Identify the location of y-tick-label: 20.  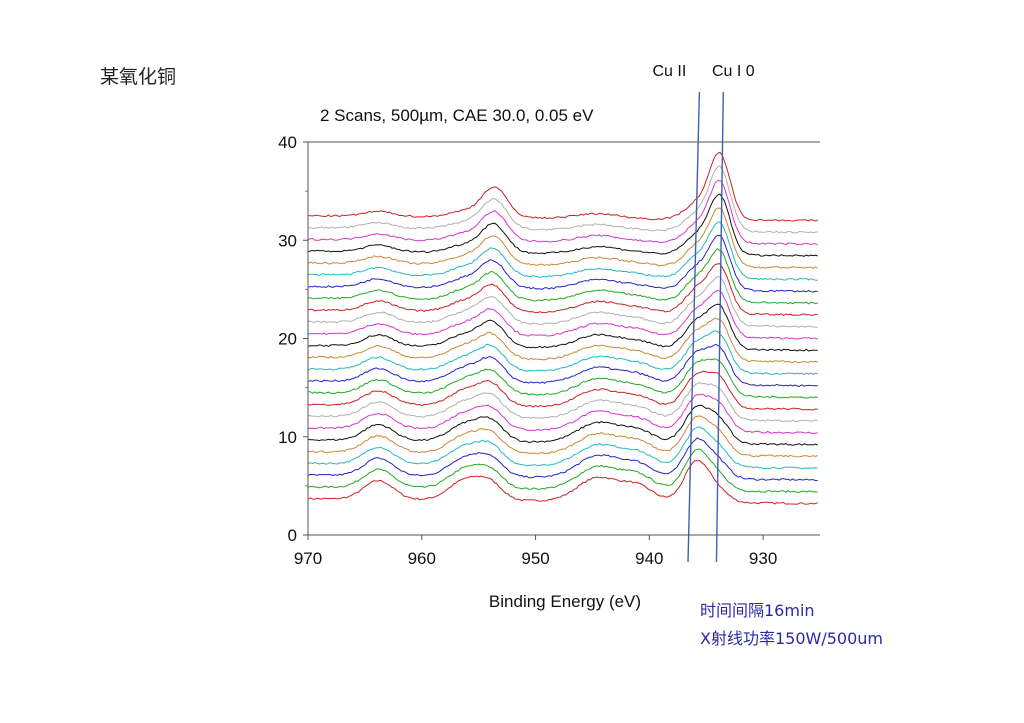
(287, 339).